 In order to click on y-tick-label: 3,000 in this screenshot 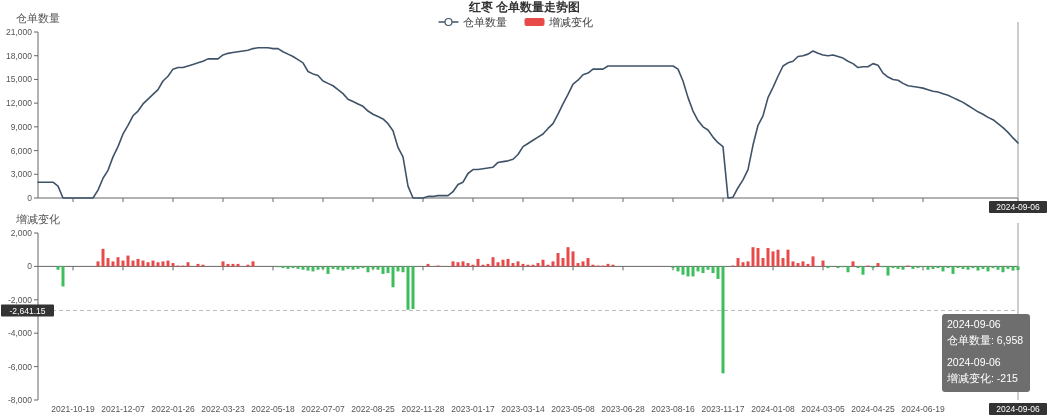, I will do `click(21, 174)`.